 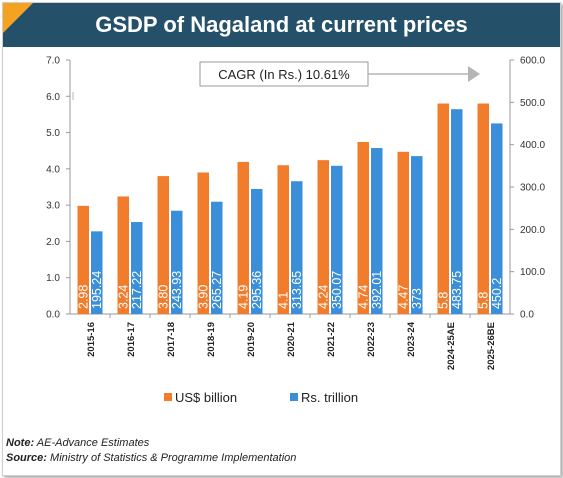 I want to click on inr-value-label: 265.27, so click(x=217, y=290).